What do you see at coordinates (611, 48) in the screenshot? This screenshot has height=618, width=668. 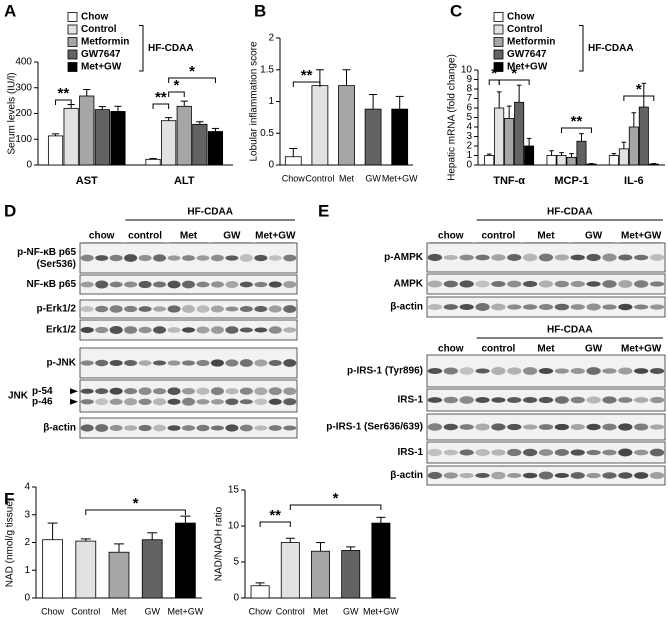 I see `legend-group-label: HF-CDAA` at bounding box center [611, 48].